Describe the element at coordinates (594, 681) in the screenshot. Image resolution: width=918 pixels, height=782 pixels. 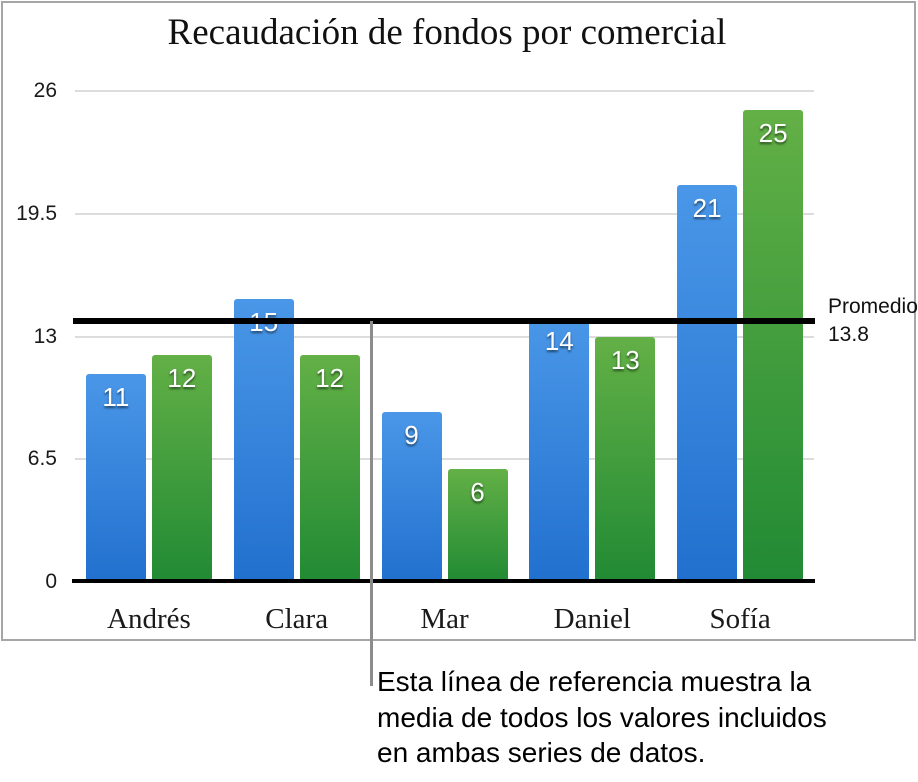
I see `annotation-line-1: Esta línea de referencia muestra la` at that location.